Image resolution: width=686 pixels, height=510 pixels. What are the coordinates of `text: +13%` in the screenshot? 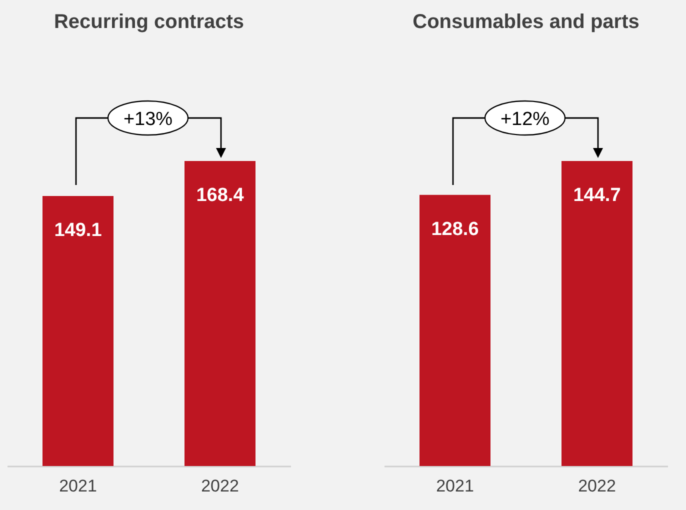 It's located at (148, 119).